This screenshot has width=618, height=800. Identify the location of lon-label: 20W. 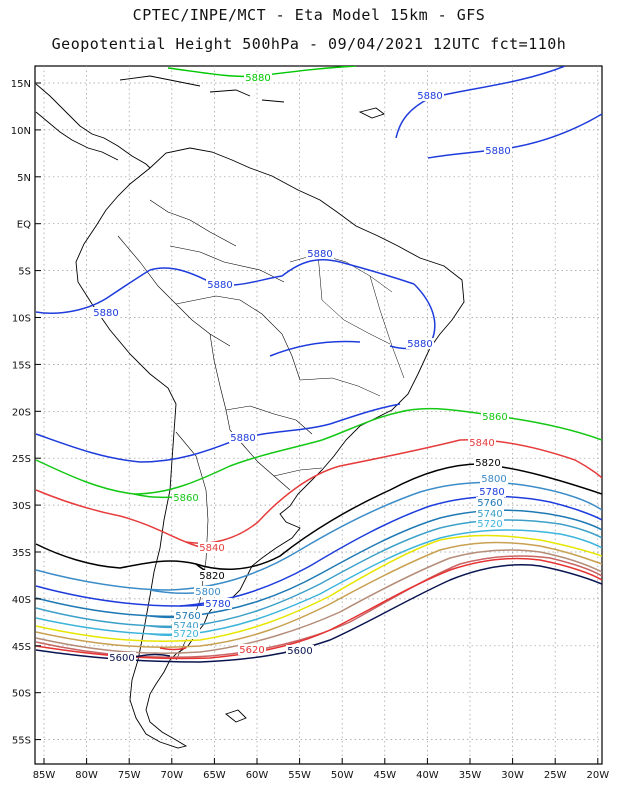
(597, 775).